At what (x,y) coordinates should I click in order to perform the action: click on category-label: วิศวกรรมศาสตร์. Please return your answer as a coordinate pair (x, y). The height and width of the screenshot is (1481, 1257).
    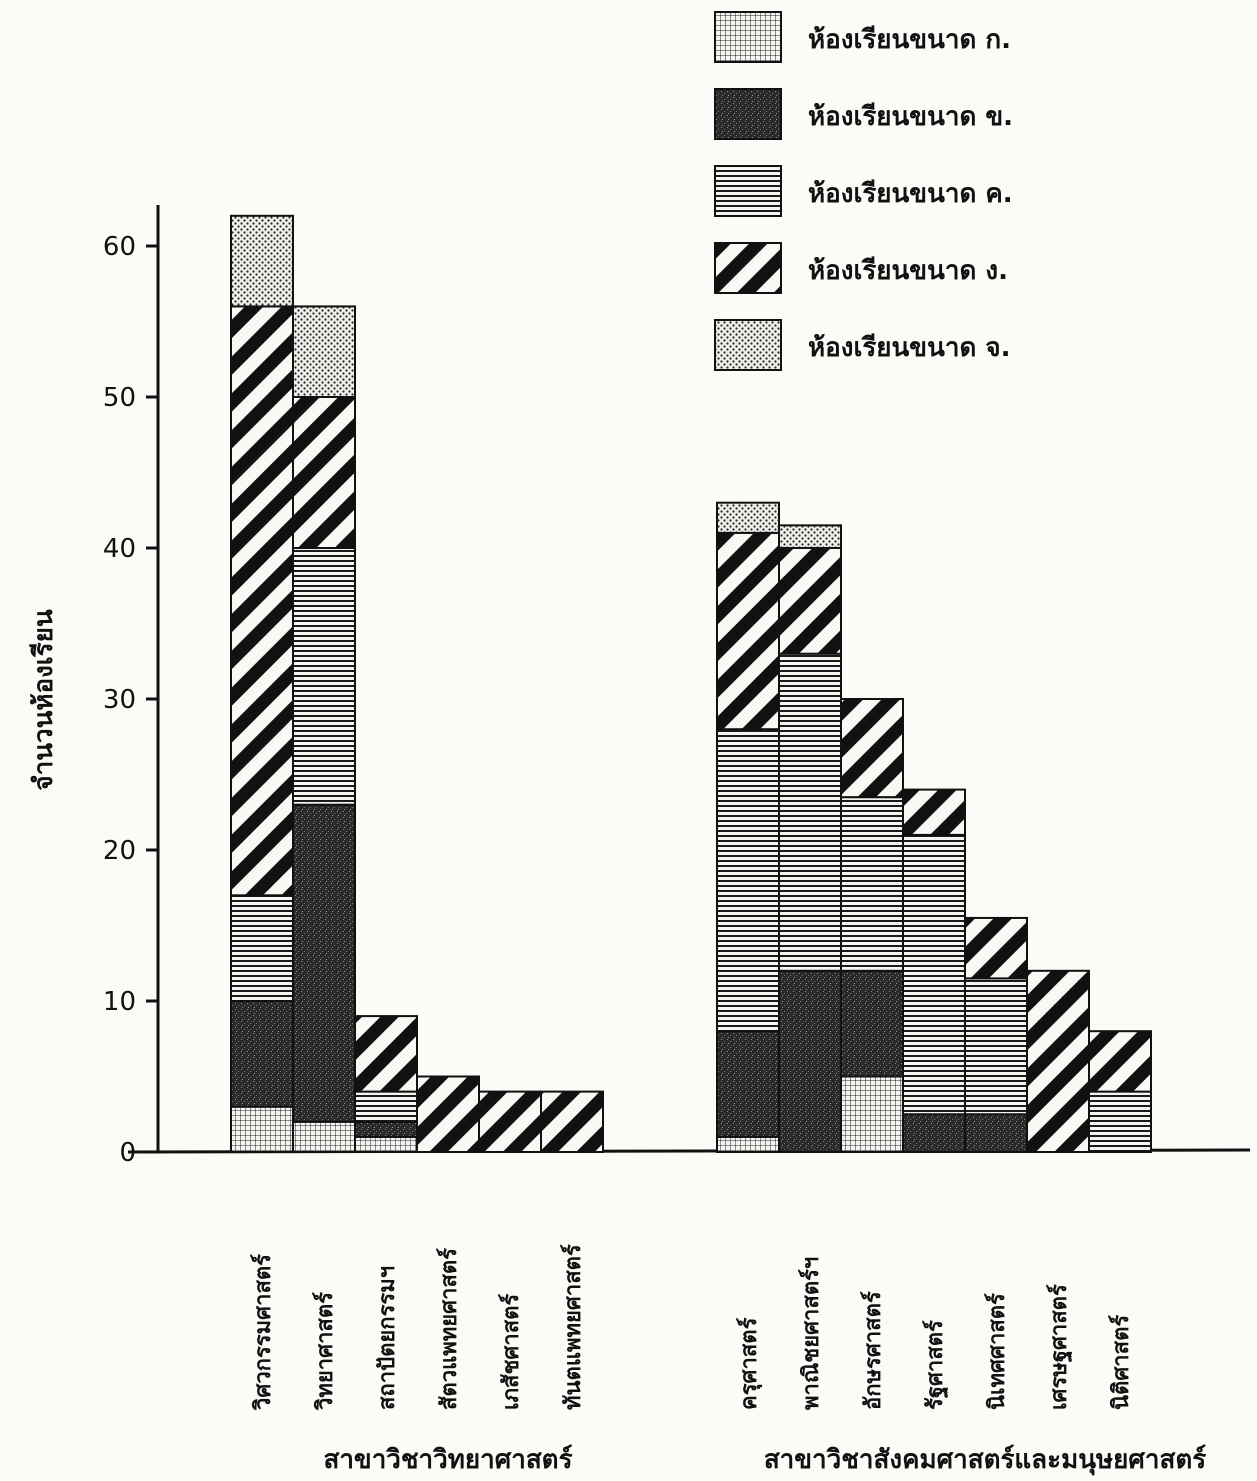
    Looking at the image, I should click on (263, 1332).